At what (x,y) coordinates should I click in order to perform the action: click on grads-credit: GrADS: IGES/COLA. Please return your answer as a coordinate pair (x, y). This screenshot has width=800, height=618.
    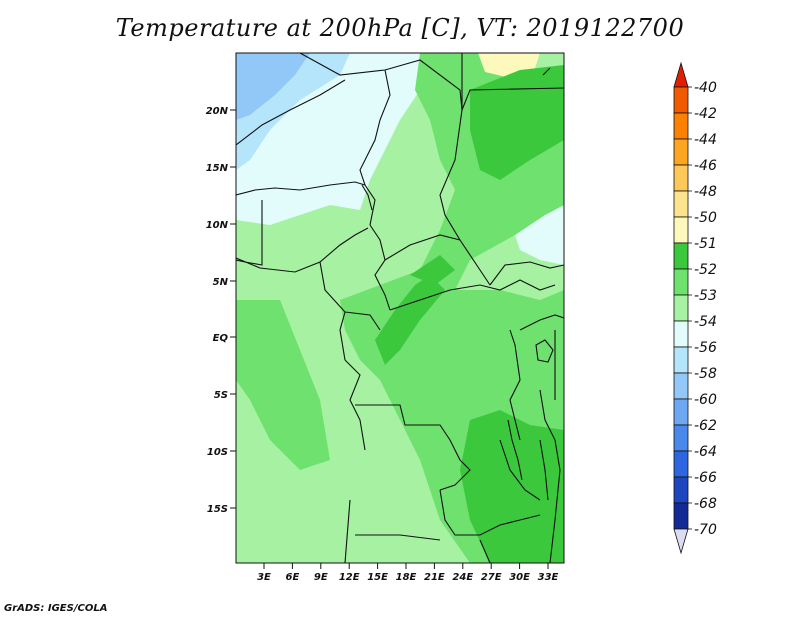
    Looking at the image, I should click on (56, 608).